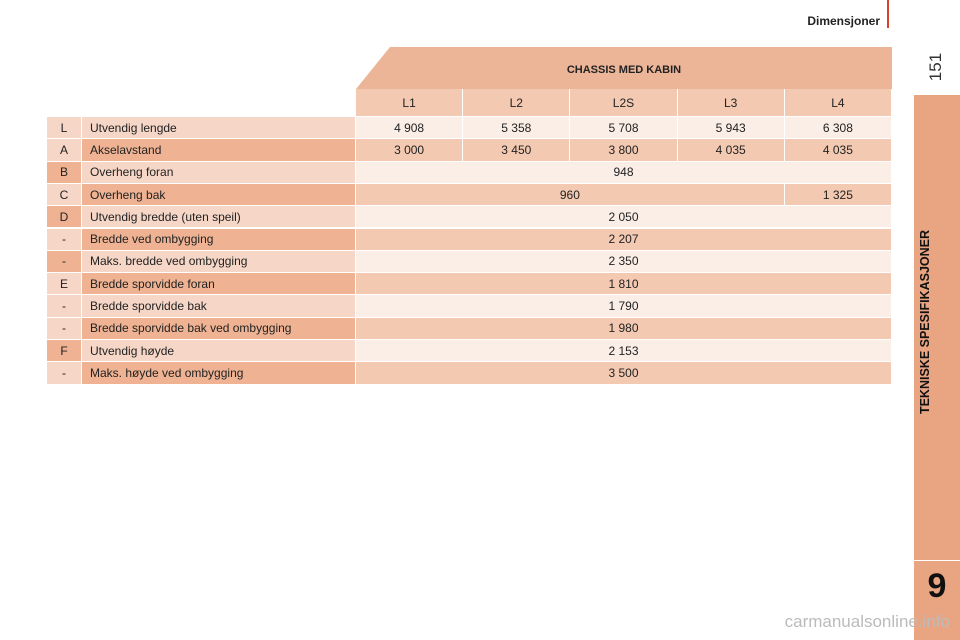 The width and height of the screenshot is (960, 640). Describe the element at coordinates (624, 239) in the screenshot. I see `value-cell: 2 207` at that location.